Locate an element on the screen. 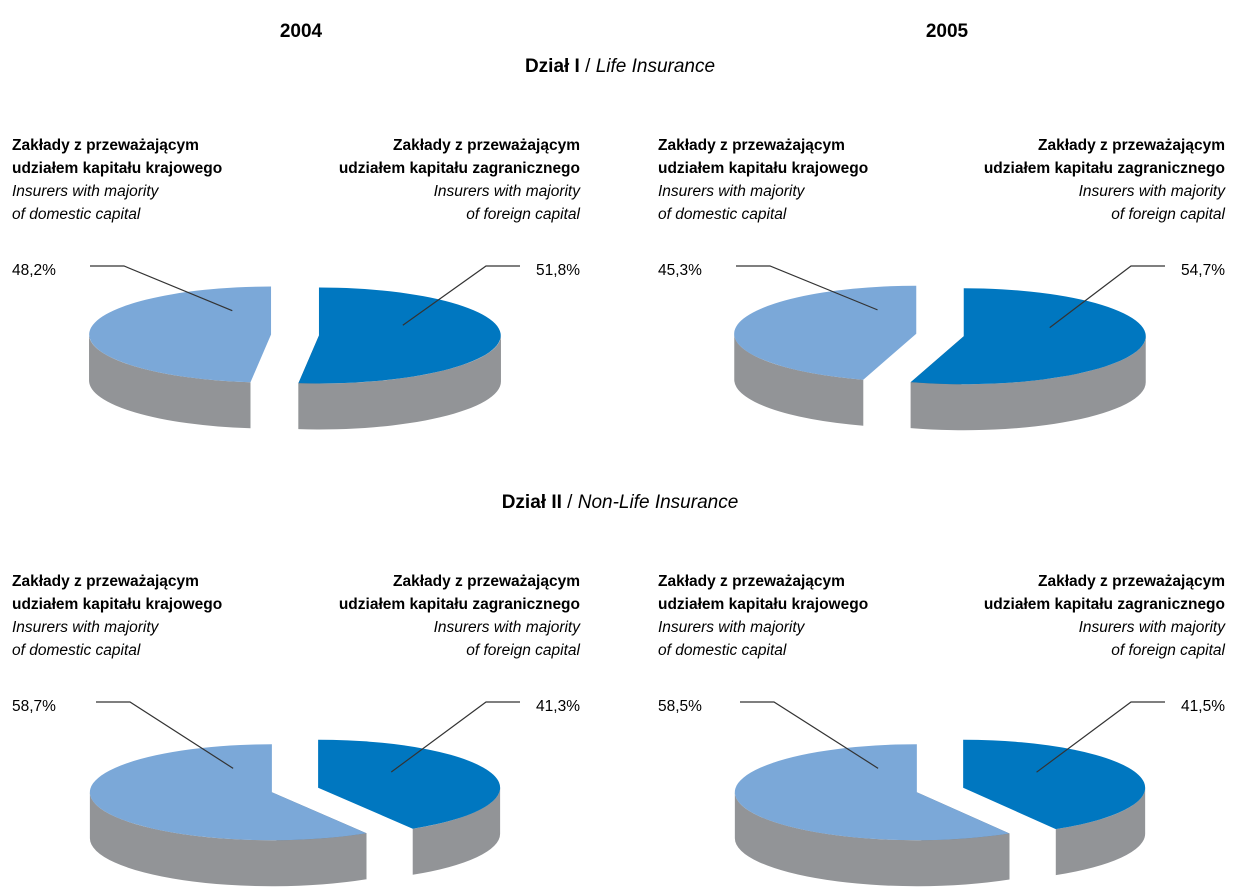  pct-label-nonlife-2004-domestic: 58,7% is located at coordinates (34, 706).